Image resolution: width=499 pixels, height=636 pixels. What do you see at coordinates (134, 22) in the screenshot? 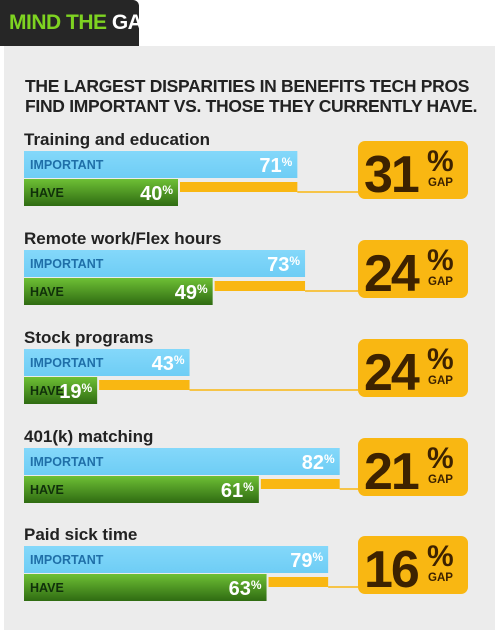
I see `header-title-emphasis: GAP` at bounding box center [134, 22].